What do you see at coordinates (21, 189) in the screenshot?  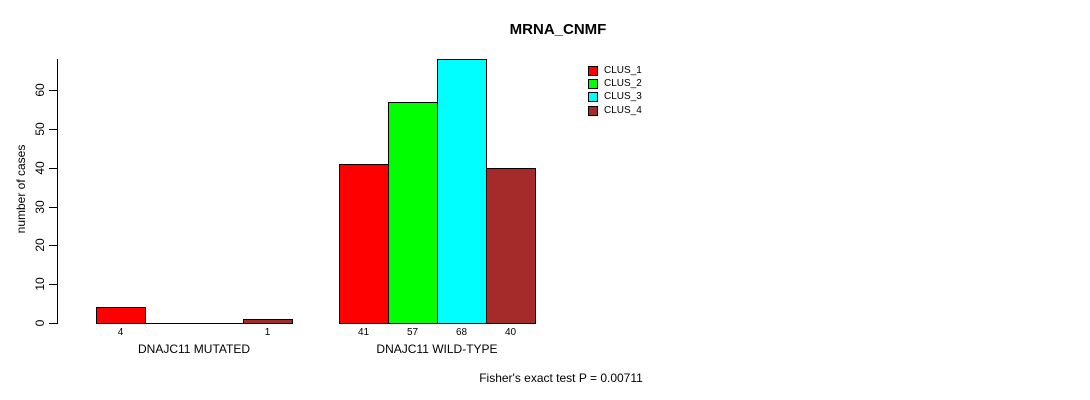 I see `y-axis-label: number of cases` at bounding box center [21, 189].